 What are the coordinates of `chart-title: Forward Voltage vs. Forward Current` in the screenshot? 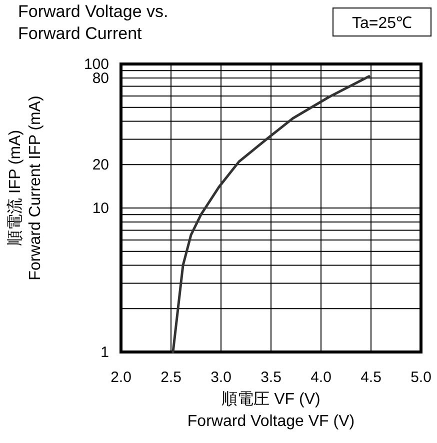 It's located at (93, 22).